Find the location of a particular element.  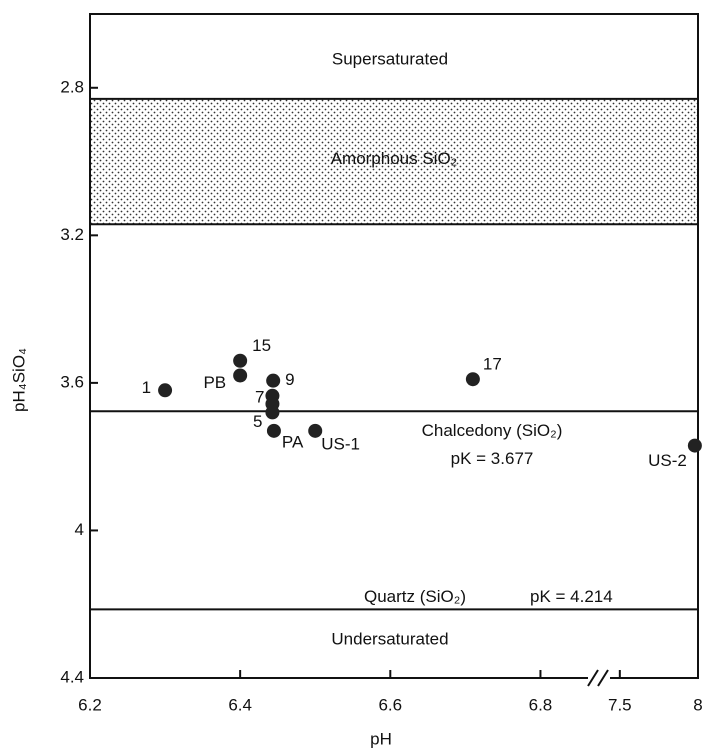

reference-label: pK = 4.214 is located at coordinates (571, 596).